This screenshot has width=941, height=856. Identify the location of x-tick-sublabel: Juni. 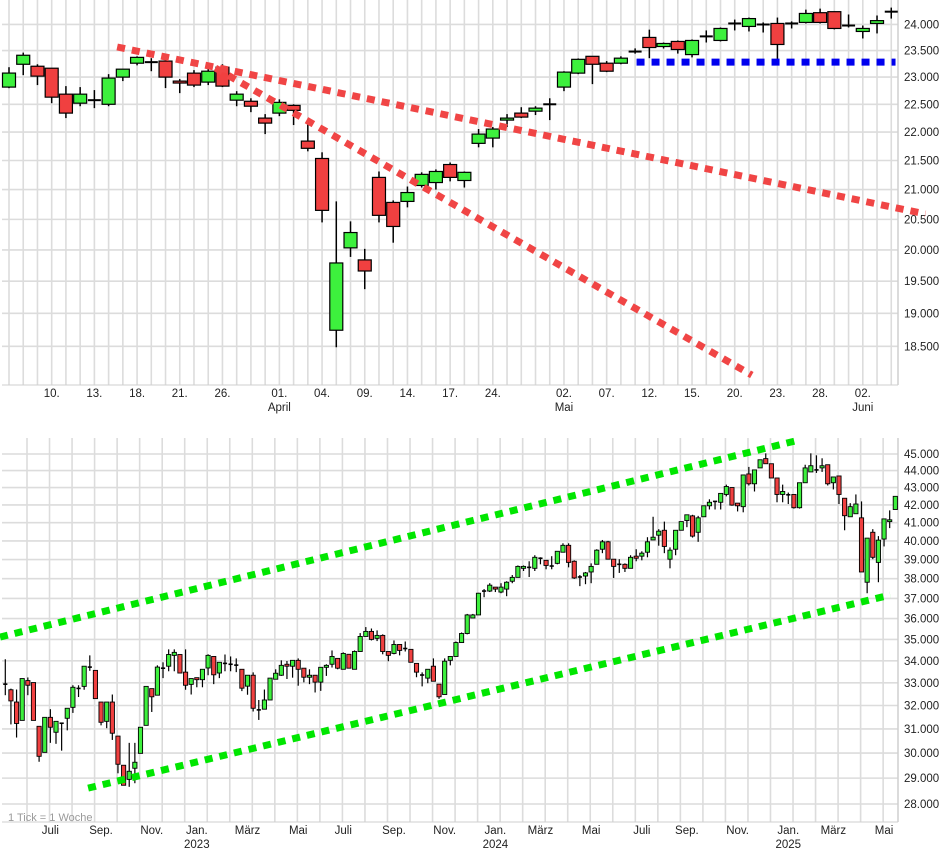
(862, 408).